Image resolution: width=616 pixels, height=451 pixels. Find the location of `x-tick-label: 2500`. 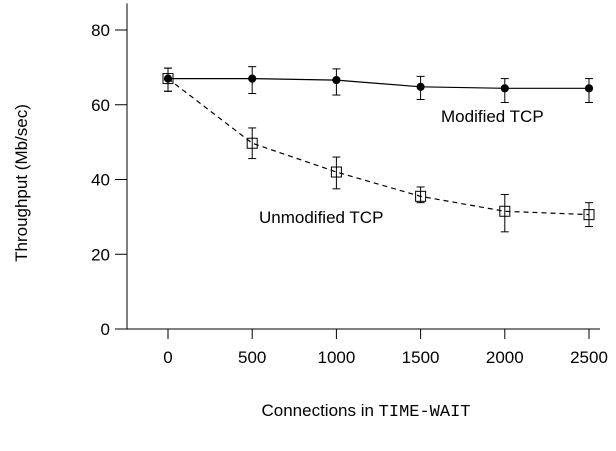

x-tick-label: 2500 is located at coordinates (589, 357).